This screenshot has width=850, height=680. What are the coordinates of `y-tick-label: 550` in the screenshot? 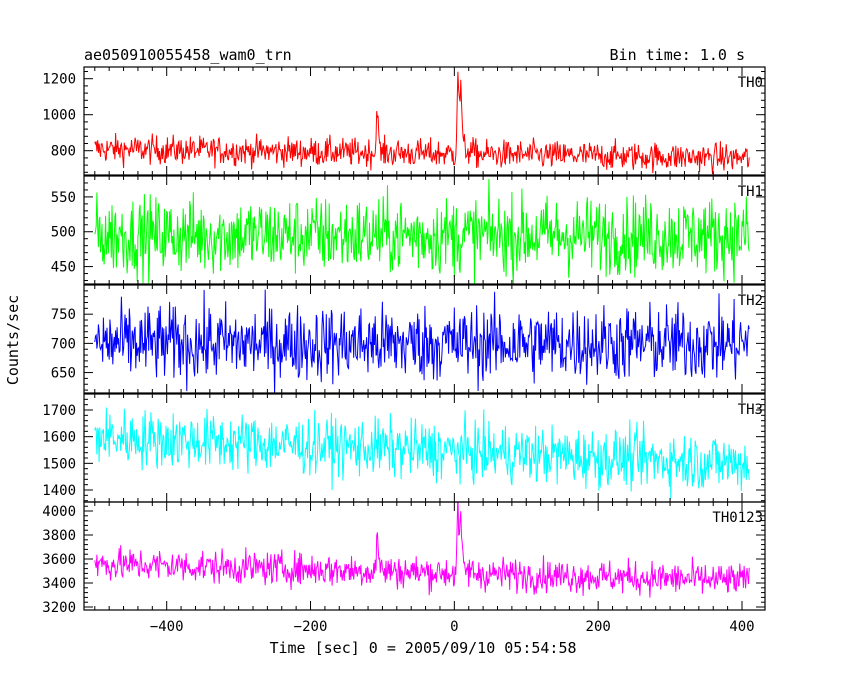 It's located at (63, 198).